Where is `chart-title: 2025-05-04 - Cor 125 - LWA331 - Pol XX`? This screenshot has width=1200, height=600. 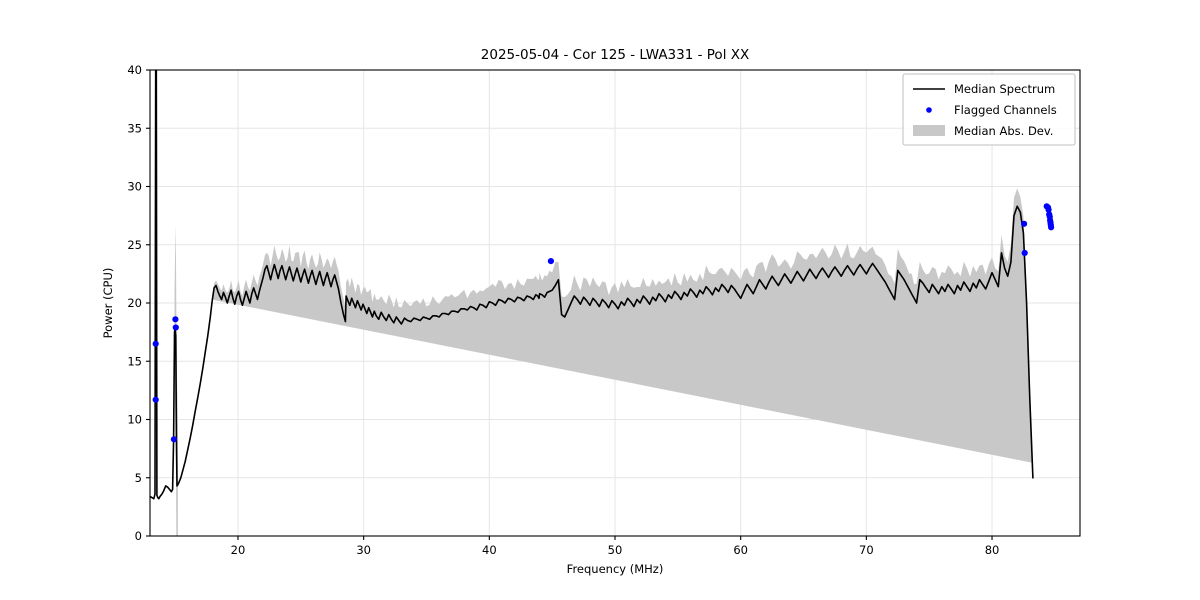
chart-title: 2025-05-04 - Cor 125 - LWA331 - Pol XX is located at coordinates (615, 55).